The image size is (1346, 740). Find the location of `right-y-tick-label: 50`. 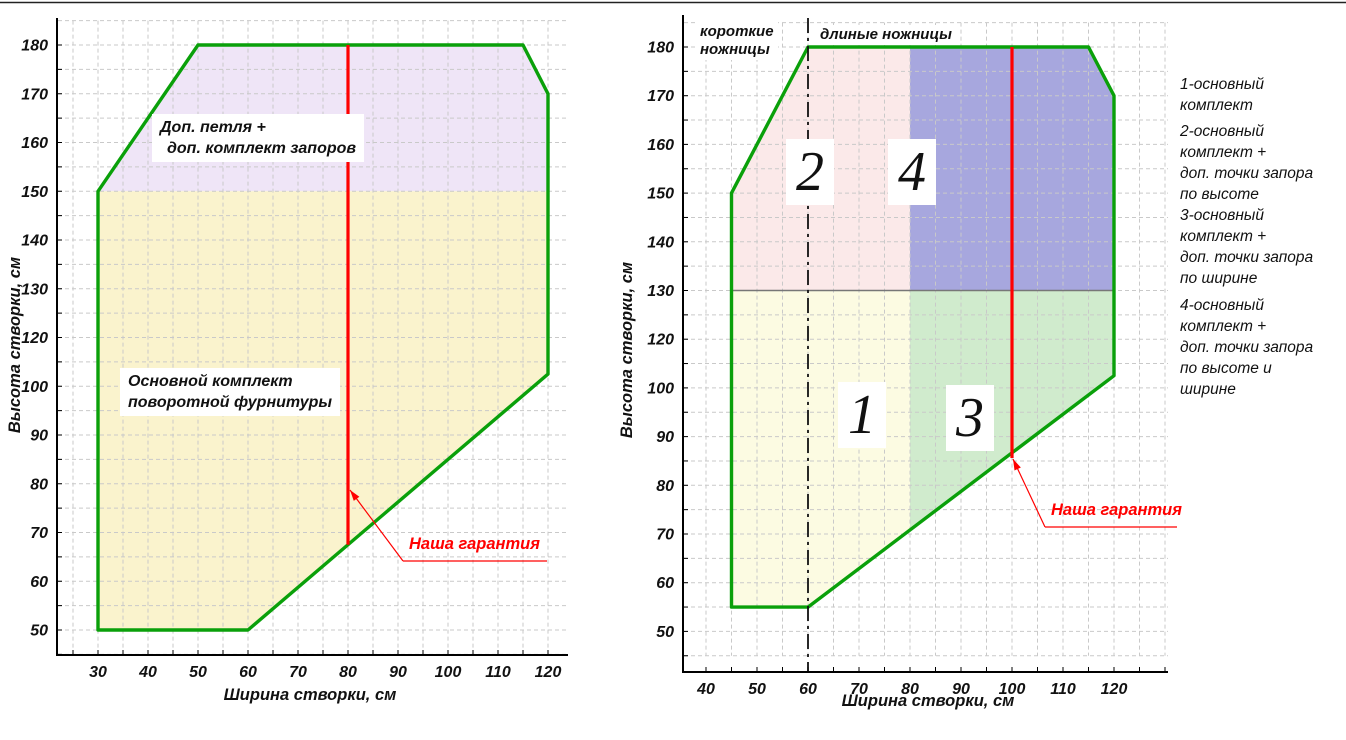

right-y-tick-label: 50 is located at coordinates (665, 632).